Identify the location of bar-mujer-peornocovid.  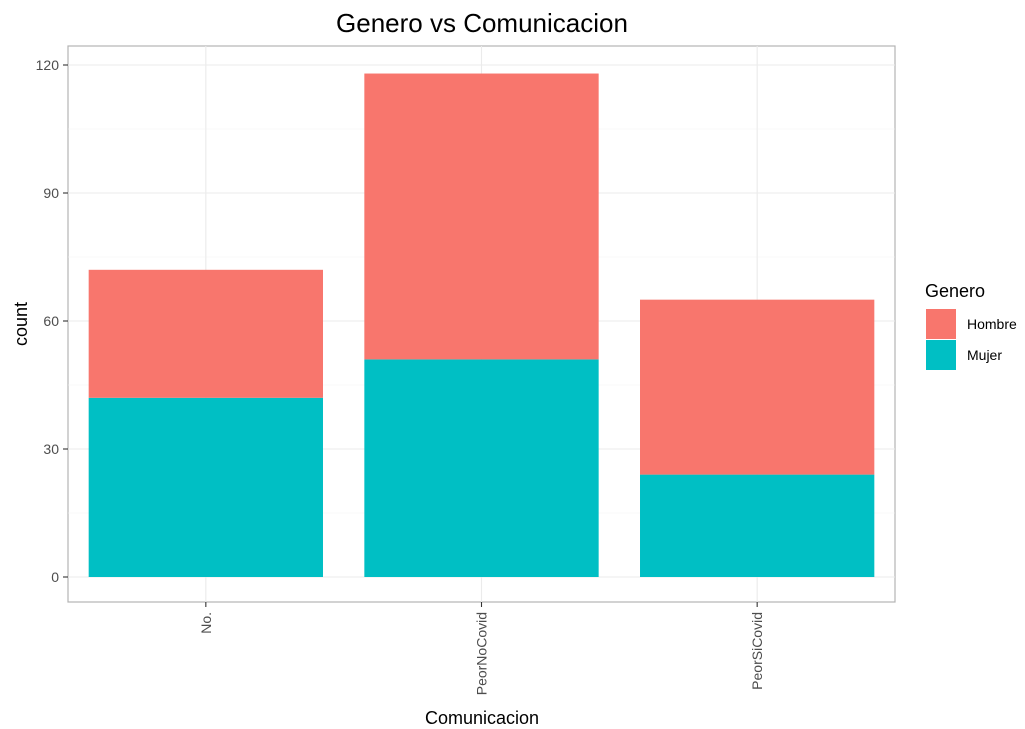
(481, 468).